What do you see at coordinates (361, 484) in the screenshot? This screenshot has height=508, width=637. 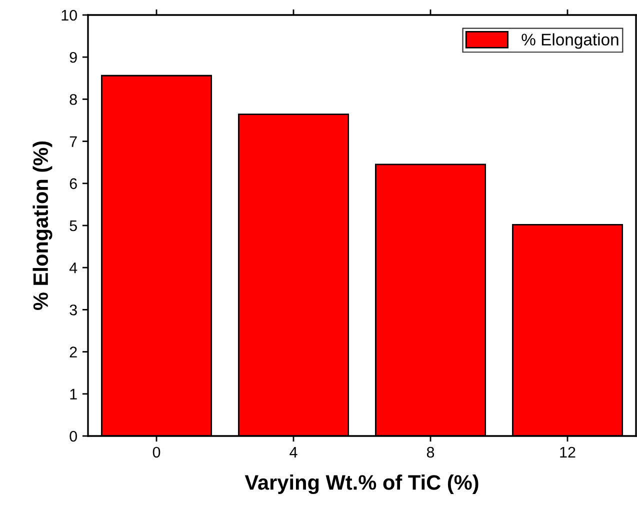 I see `x-axis-title: Varying Wt.% of TiC (%)` at bounding box center [361, 484].